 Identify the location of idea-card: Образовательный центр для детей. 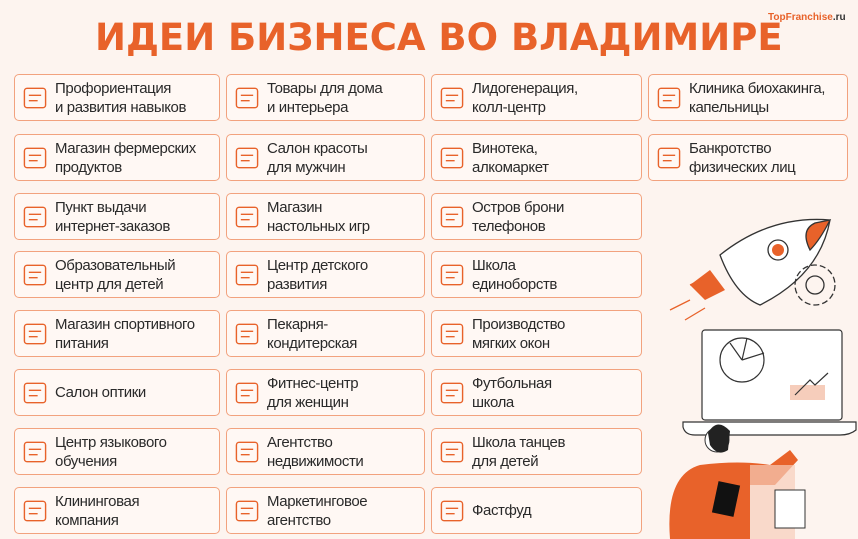
(117, 274).